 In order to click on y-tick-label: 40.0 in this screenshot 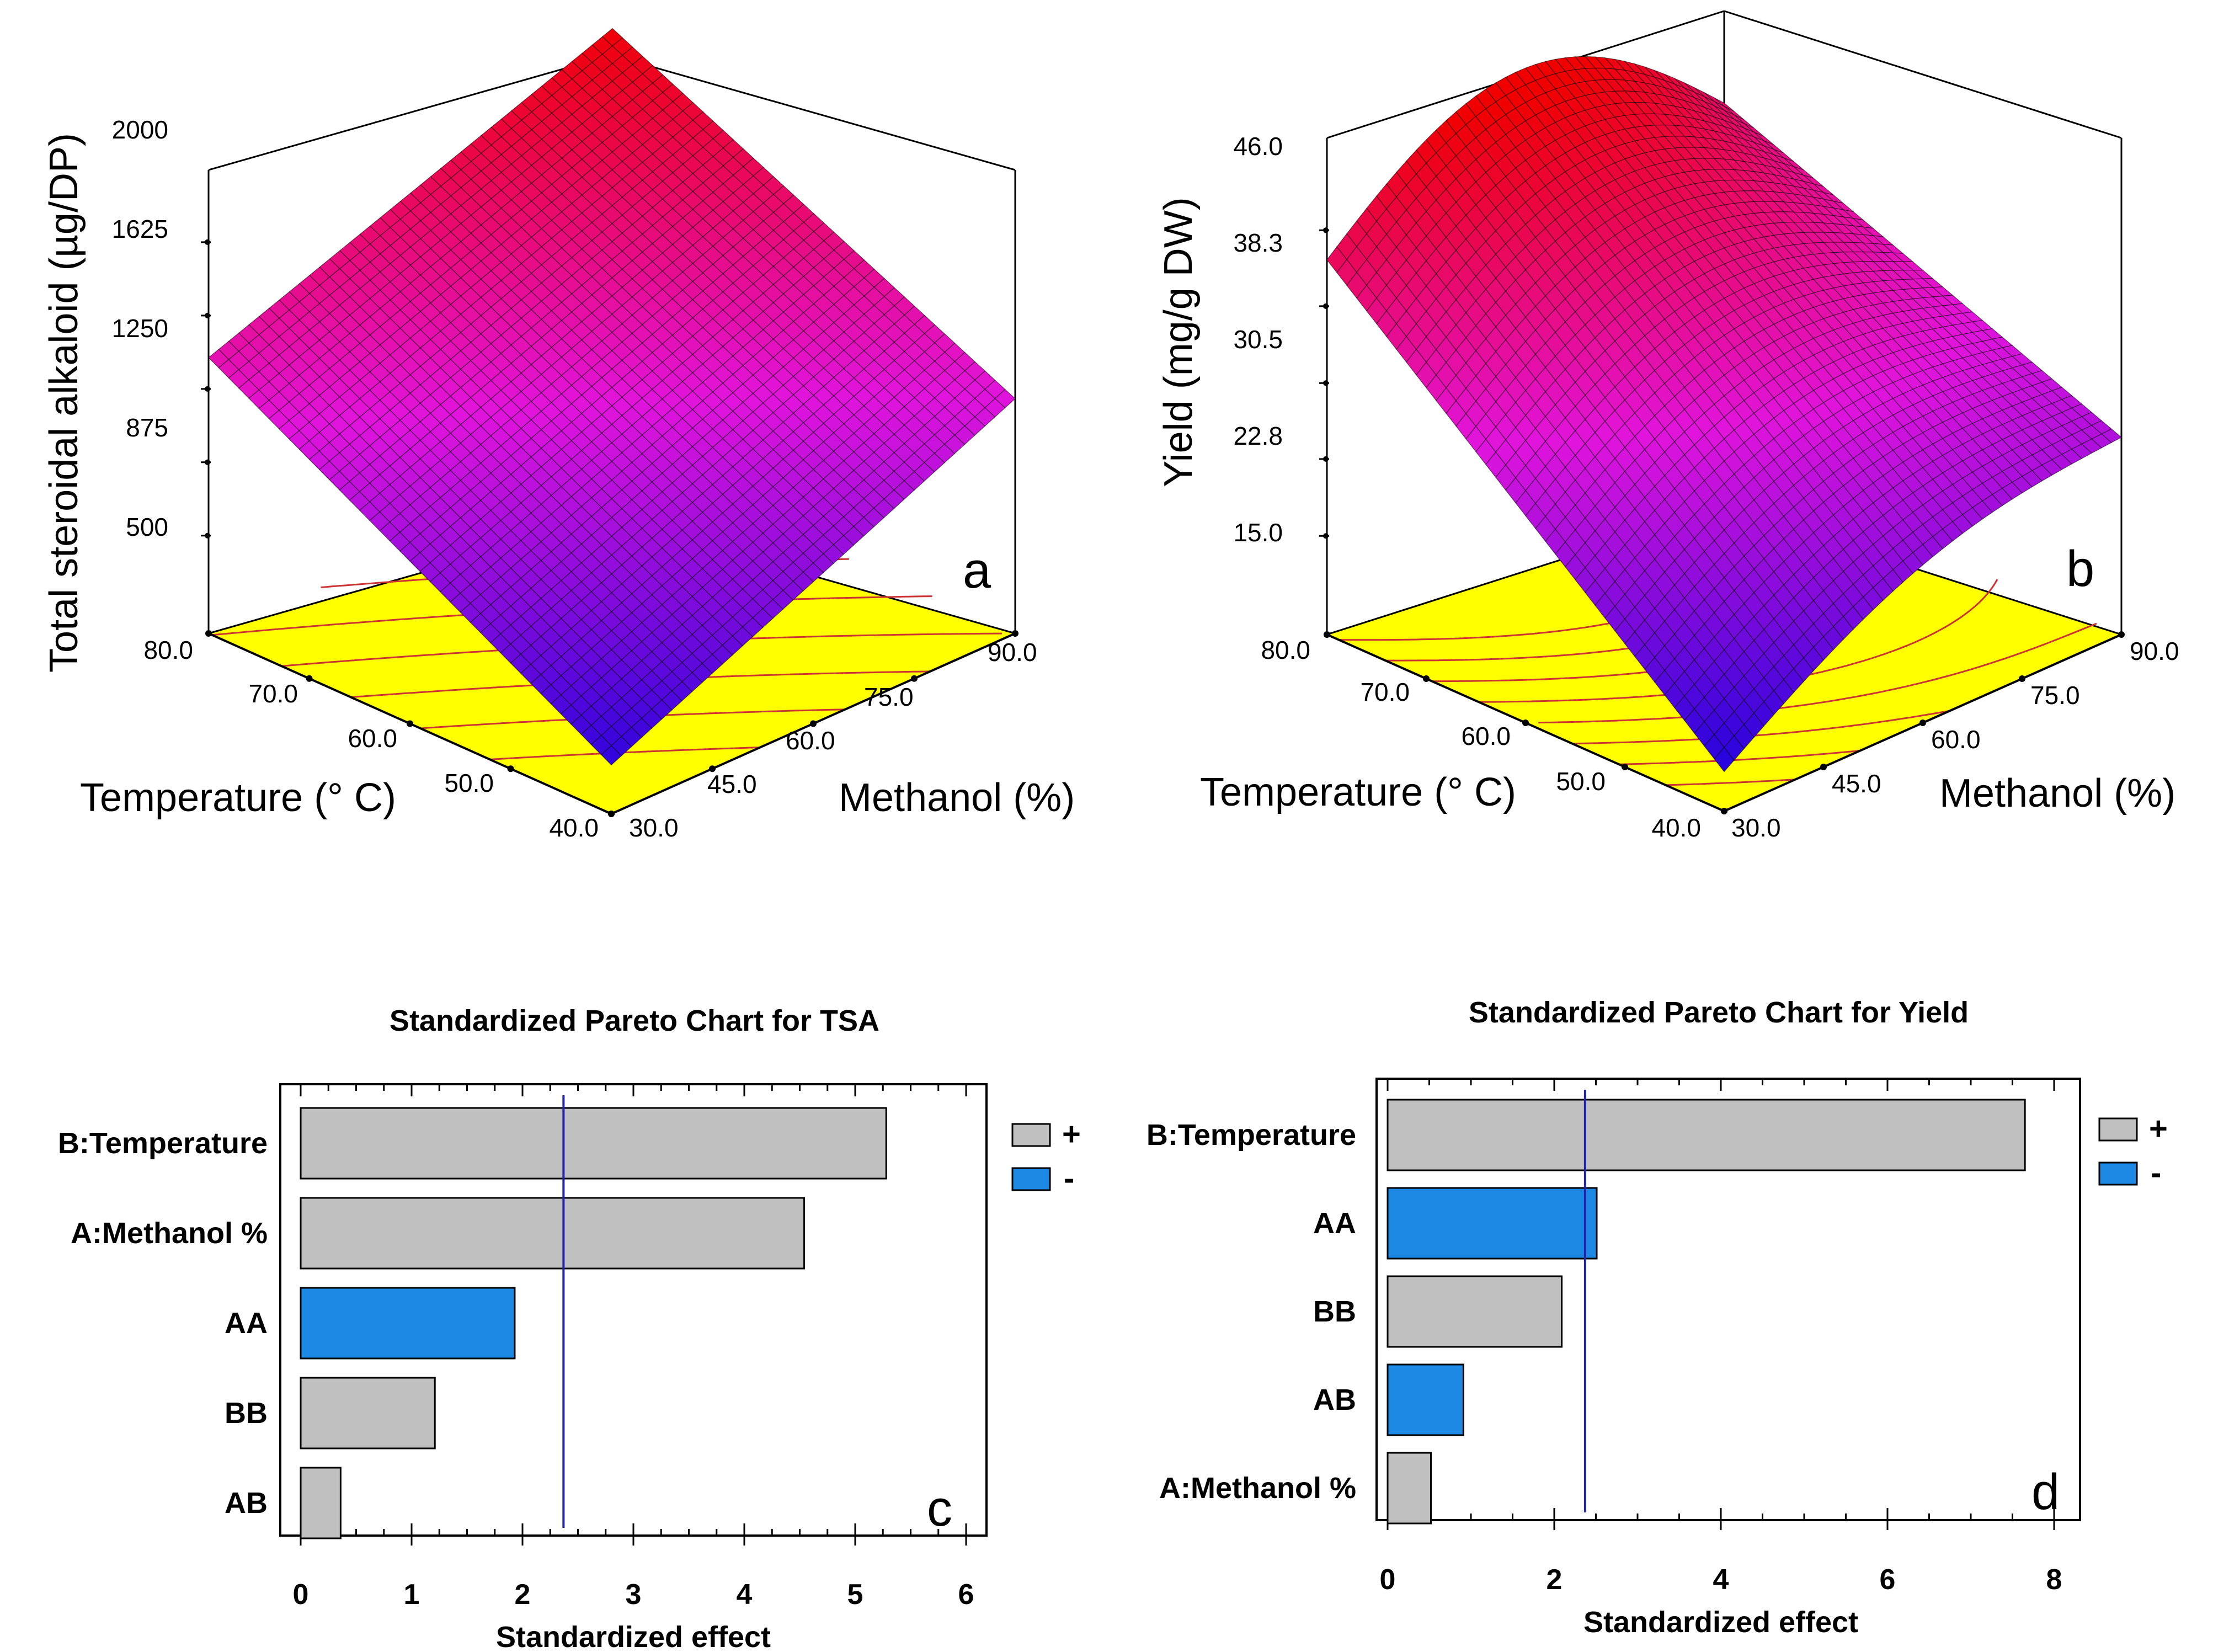, I will do `click(574, 827)`.